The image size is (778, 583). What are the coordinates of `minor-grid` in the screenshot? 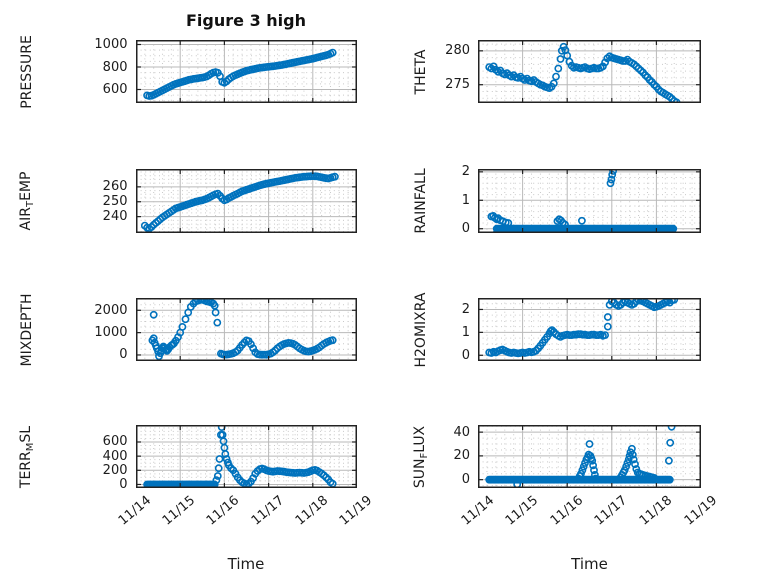 It's located at (589, 201).